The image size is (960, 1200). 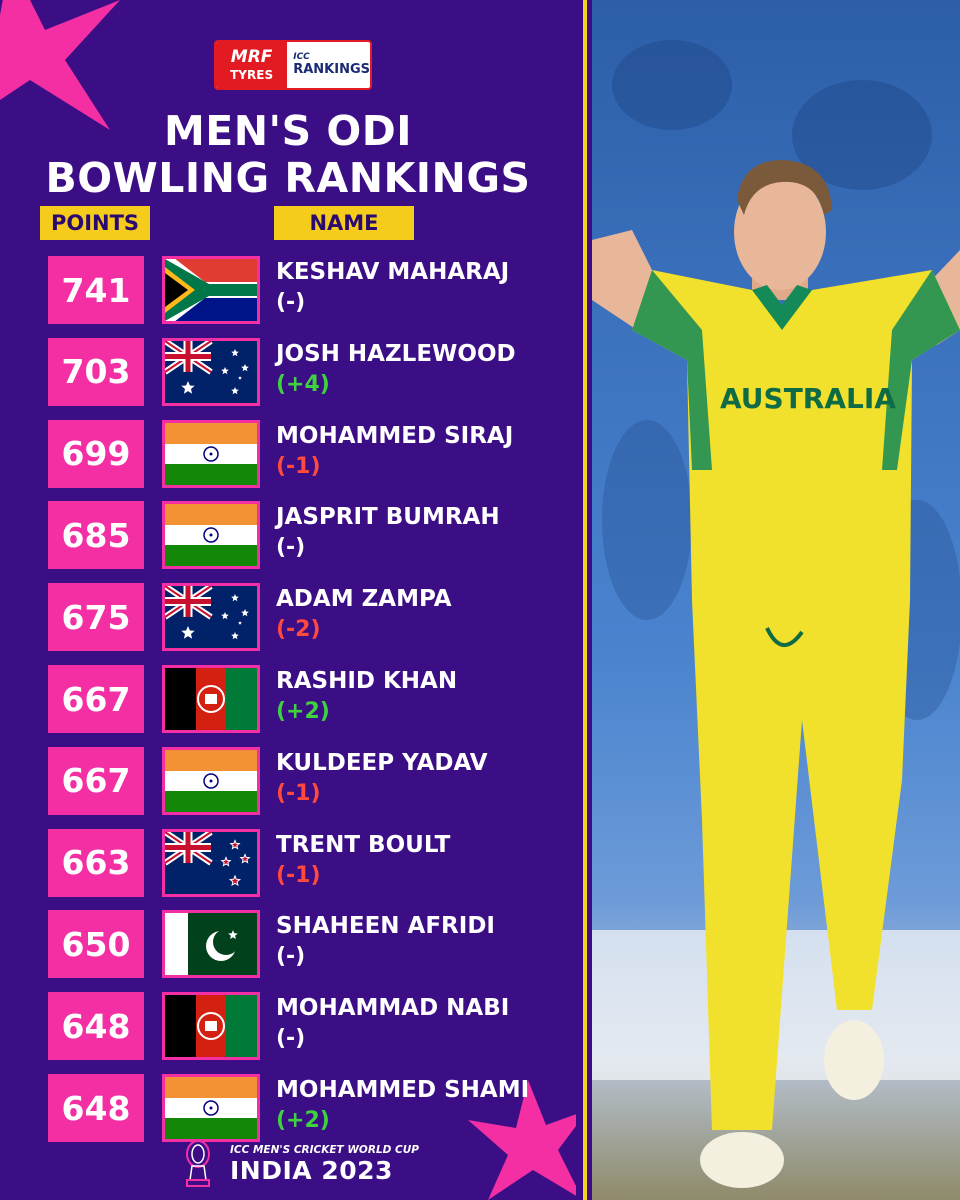 What do you see at coordinates (96, 944) in the screenshot?
I see `points-value: 650` at bounding box center [96, 944].